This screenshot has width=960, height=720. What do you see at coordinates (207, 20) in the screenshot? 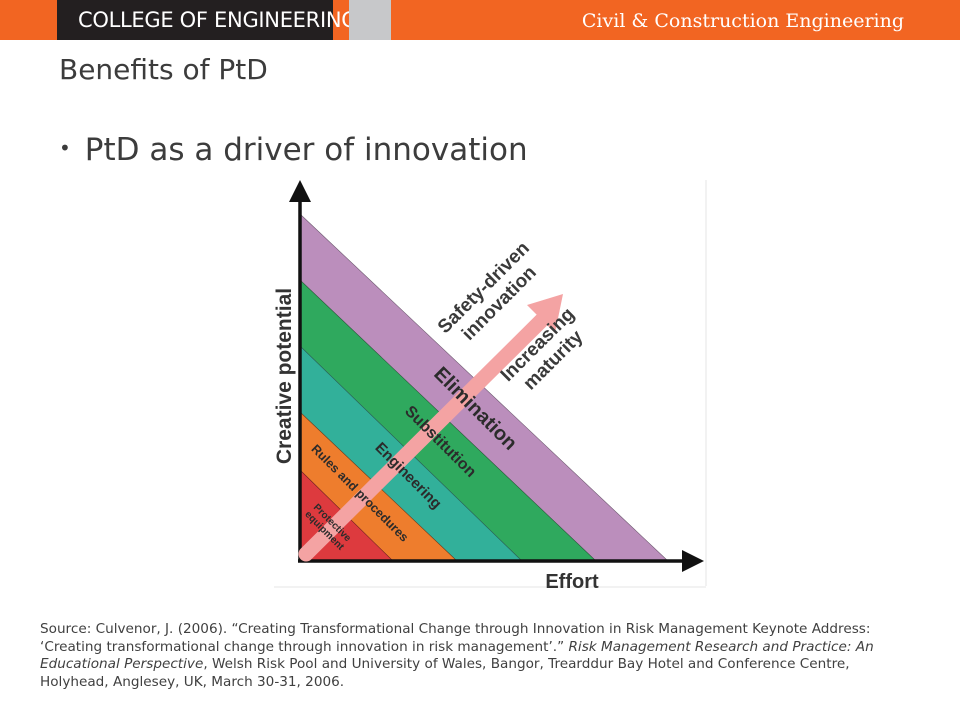
I see `college-name: COLLEGE OF ENGINEERING` at bounding box center [207, 20].